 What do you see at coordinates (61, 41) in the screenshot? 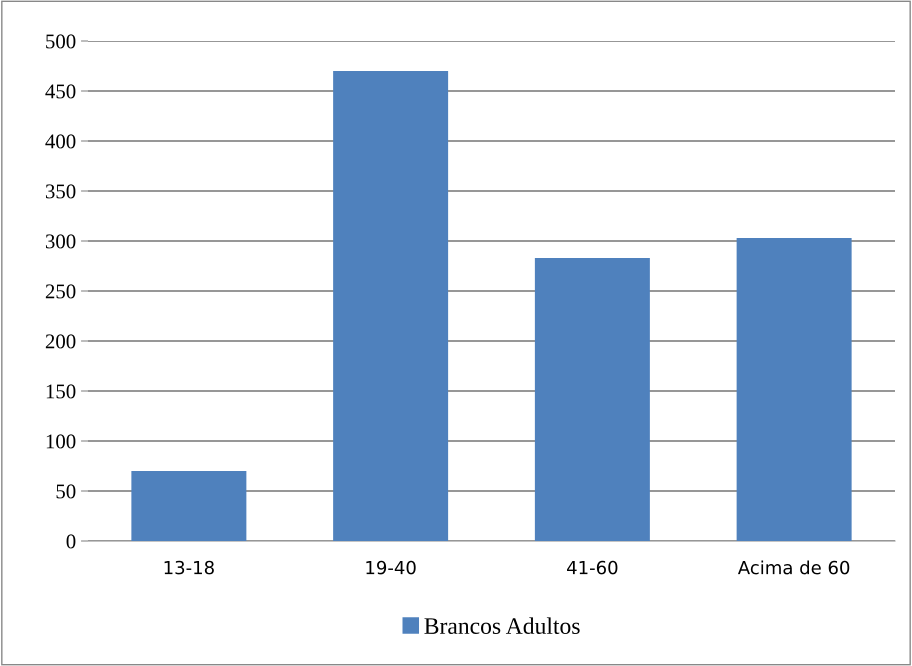
I see `y-tick-label: 500` at bounding box center [61, 41].